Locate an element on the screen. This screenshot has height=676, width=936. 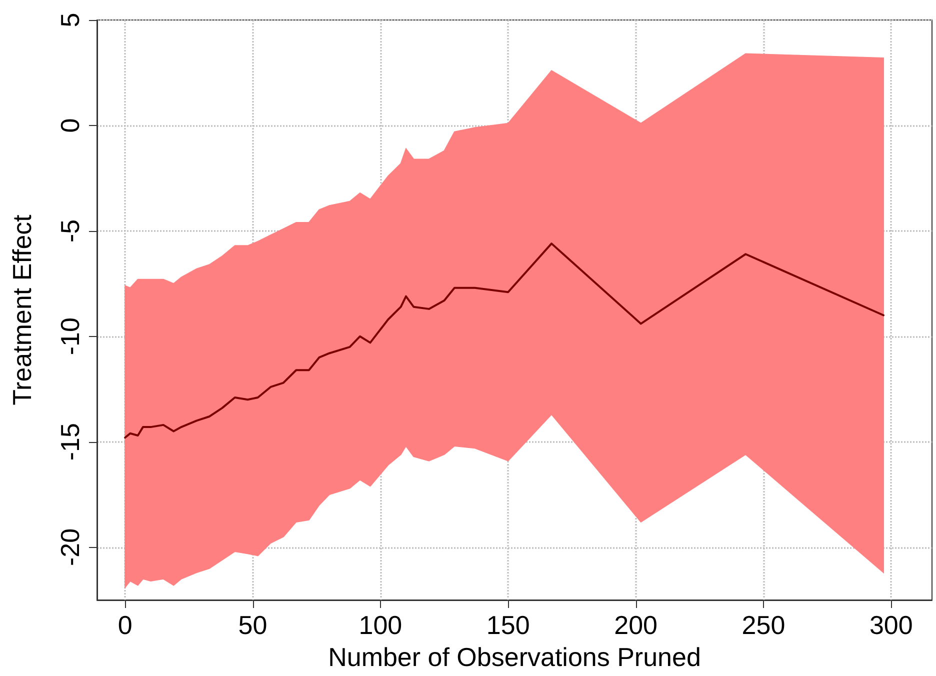
x-tick-label: 300 is located at coordinates (891, 625).